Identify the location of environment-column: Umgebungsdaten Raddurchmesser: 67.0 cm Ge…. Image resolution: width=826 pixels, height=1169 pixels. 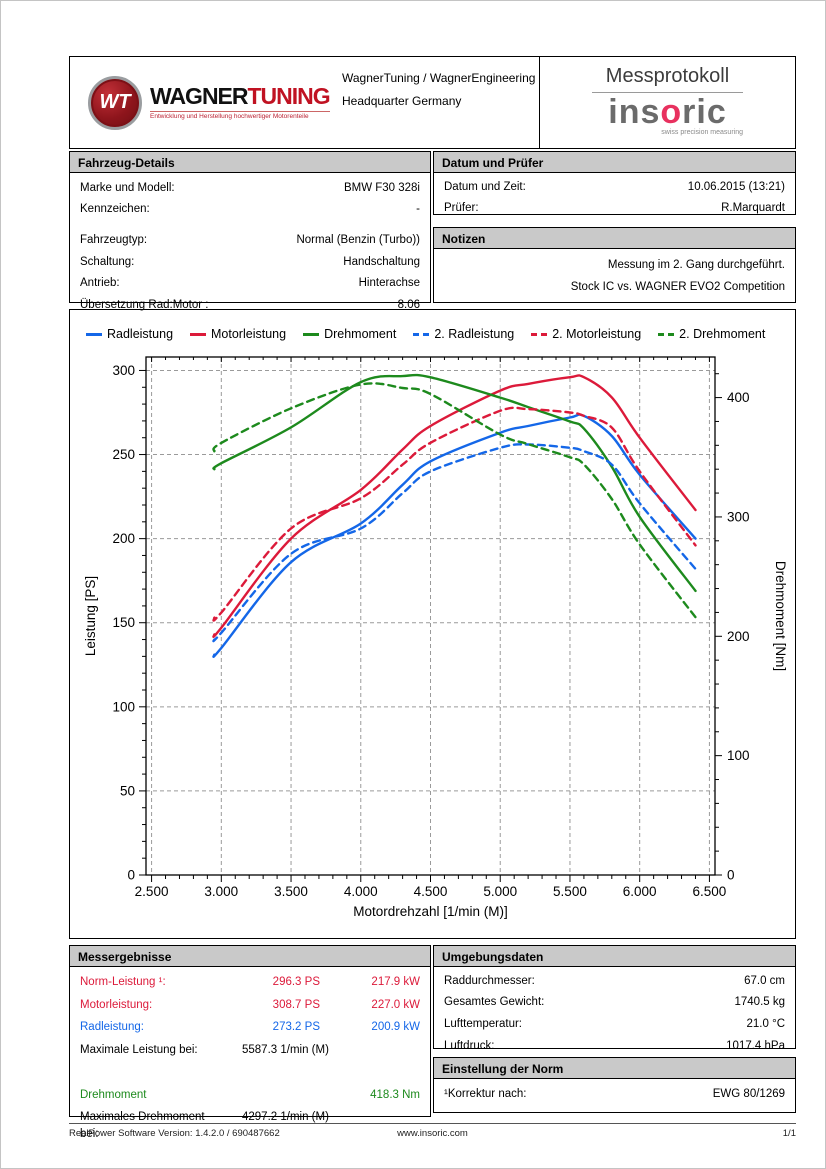
(614, 1031).